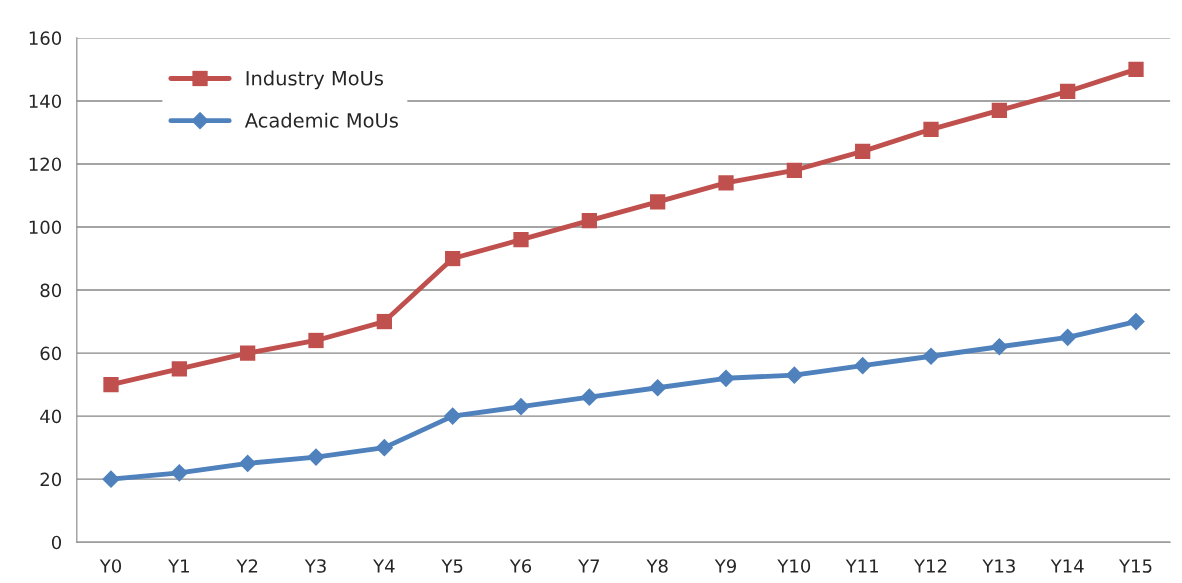  What do you see at coordinates (657, 566) in the screenshot?
I see `x-tick-label: Y8` at bounding box center [657, 566].